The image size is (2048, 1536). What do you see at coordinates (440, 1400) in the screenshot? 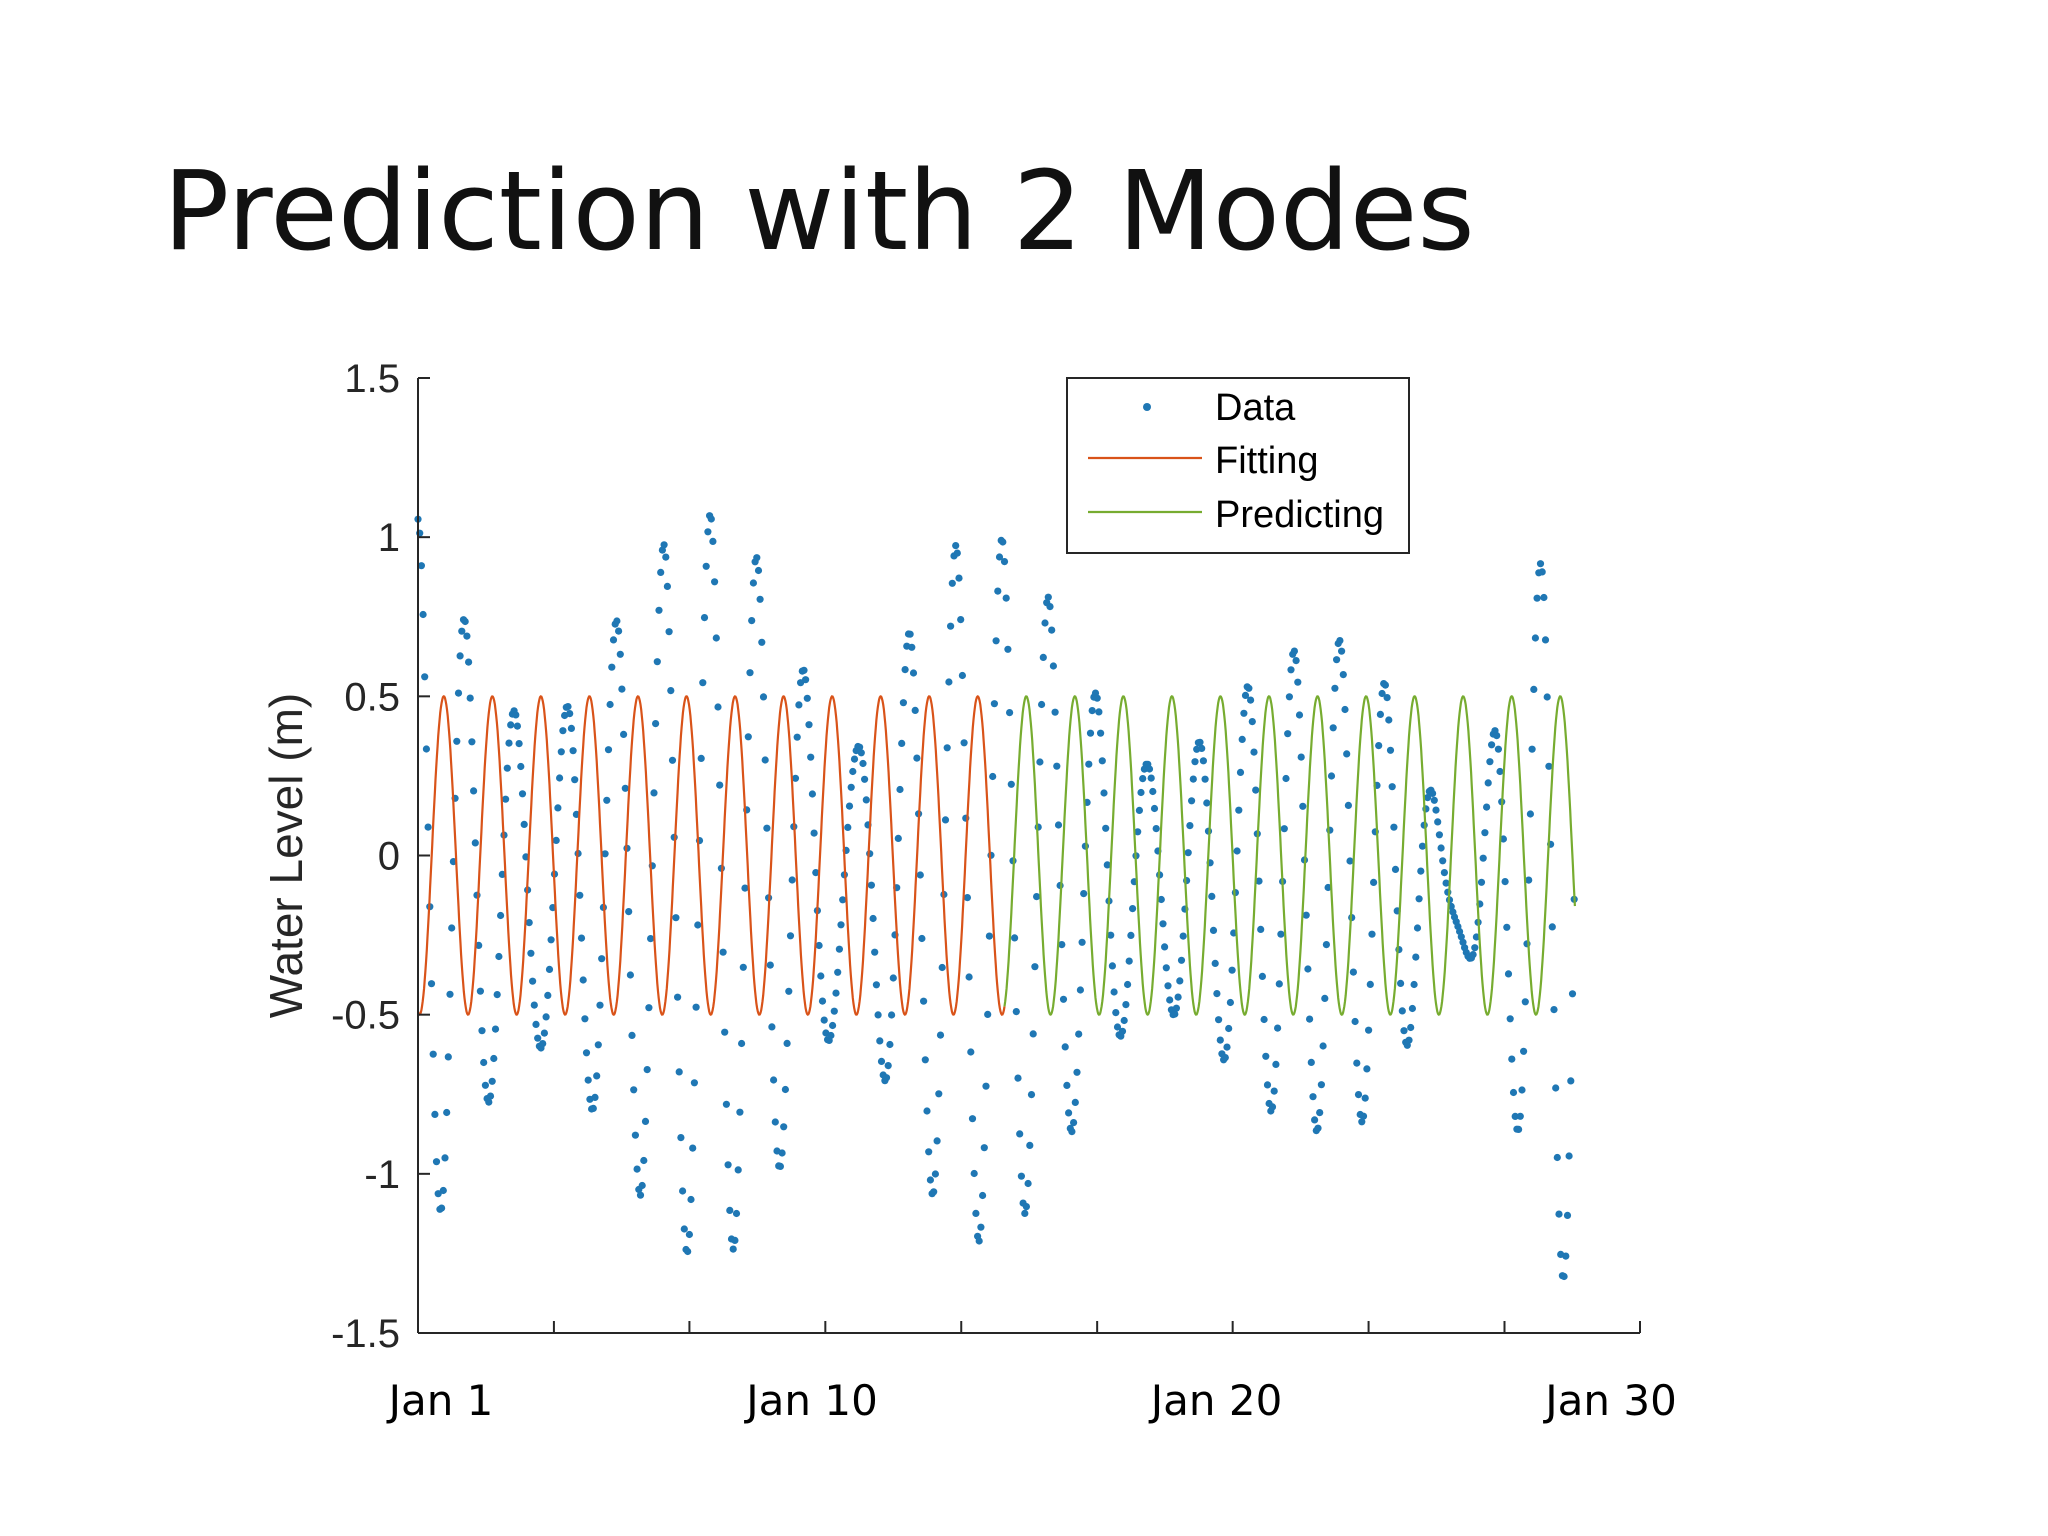
I see `x-tick-label: Jan 1` at bounding box center [440, 1400].